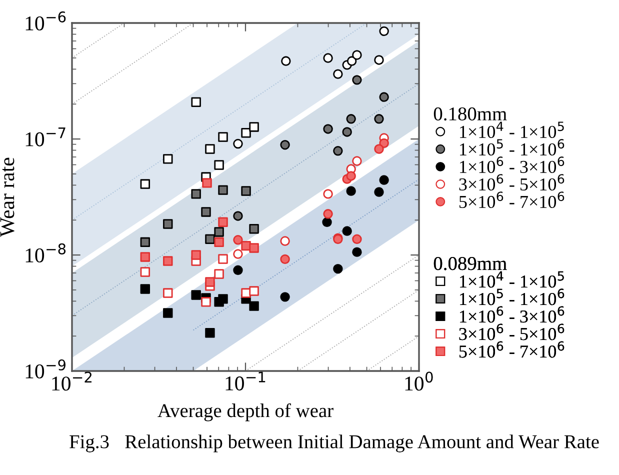 The height and width of the screenshot is (475, 619). Describe the element at coordinates (246, 381) in the screenshot. I see `x-tick-label: 10$^{−1}$` at that location.